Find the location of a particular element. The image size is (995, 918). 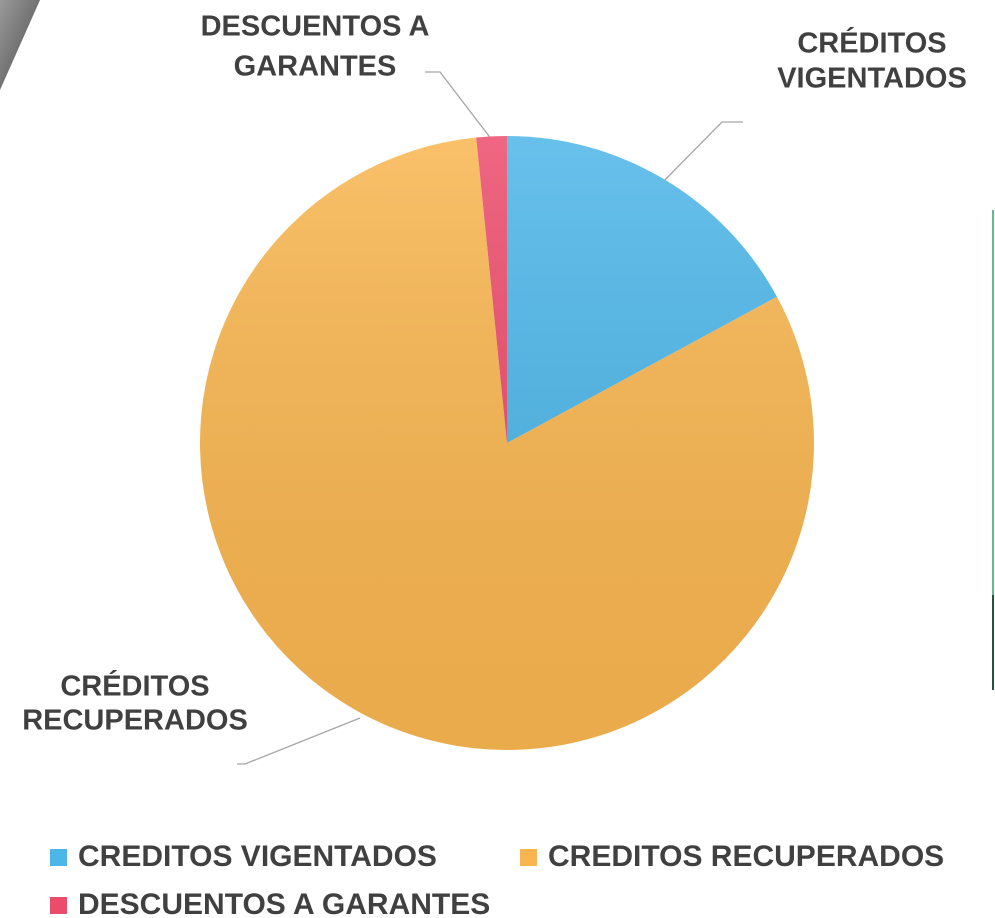

data-label: GARANTES is located at coordinates (315, 67).